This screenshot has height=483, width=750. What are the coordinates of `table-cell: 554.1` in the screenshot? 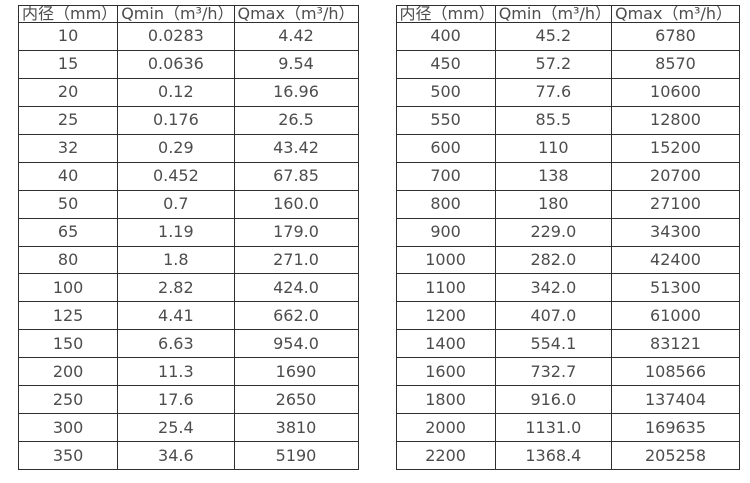 It's located at (553, 344).